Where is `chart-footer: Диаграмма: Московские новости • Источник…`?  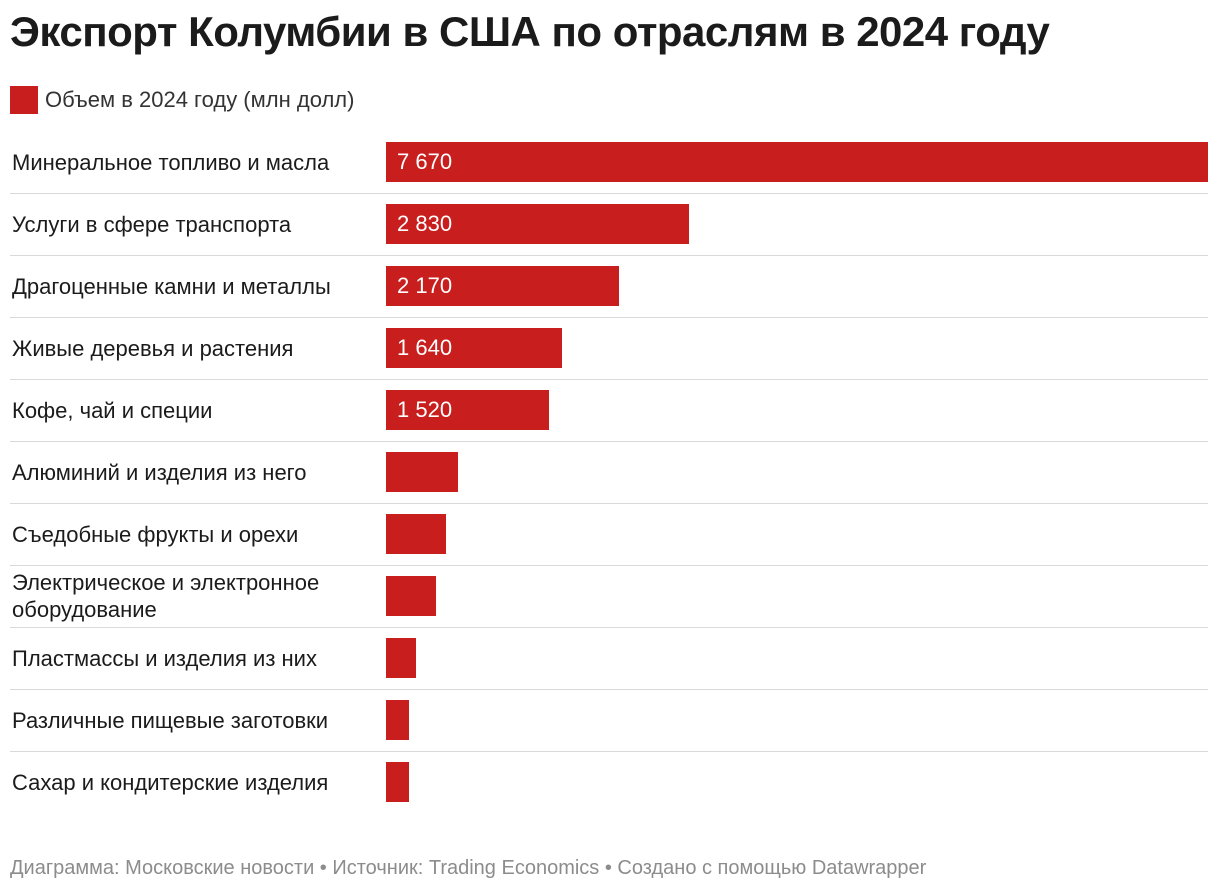 chart-footer: Диаграмма: Московские новости • Источник… is located at coordinates (468, 868).